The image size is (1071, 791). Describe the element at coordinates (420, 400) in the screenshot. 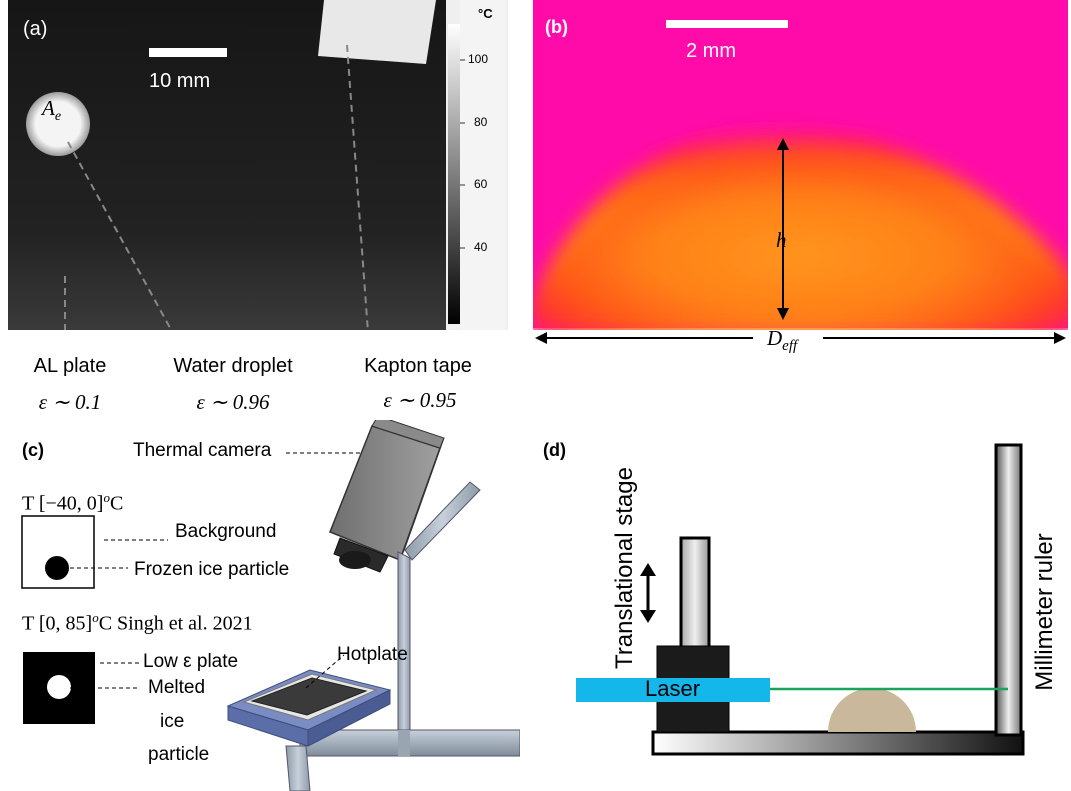

I see `emissivity-kapton-tape: ε ∼ 0.95` at that location.